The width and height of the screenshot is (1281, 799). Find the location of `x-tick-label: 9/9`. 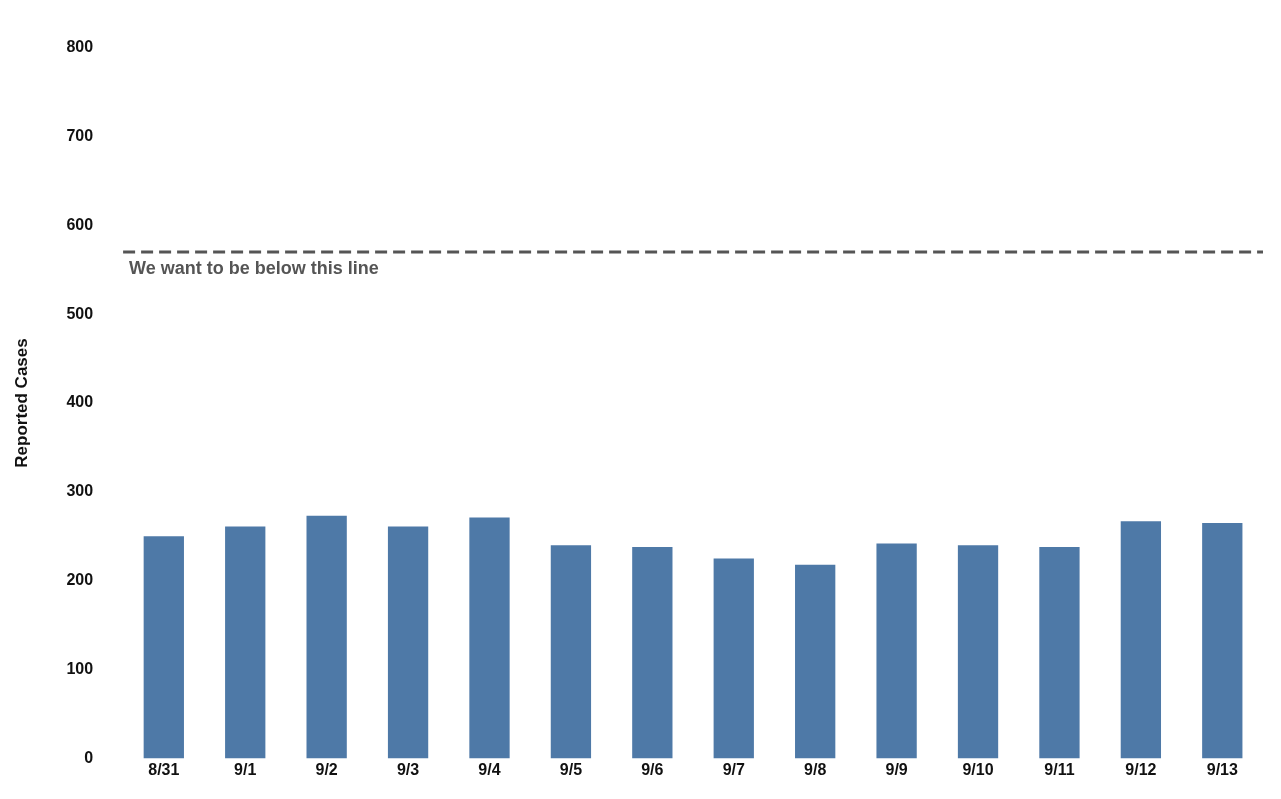

x-tick-label: 9/9 is located at coordinates (896, 770).